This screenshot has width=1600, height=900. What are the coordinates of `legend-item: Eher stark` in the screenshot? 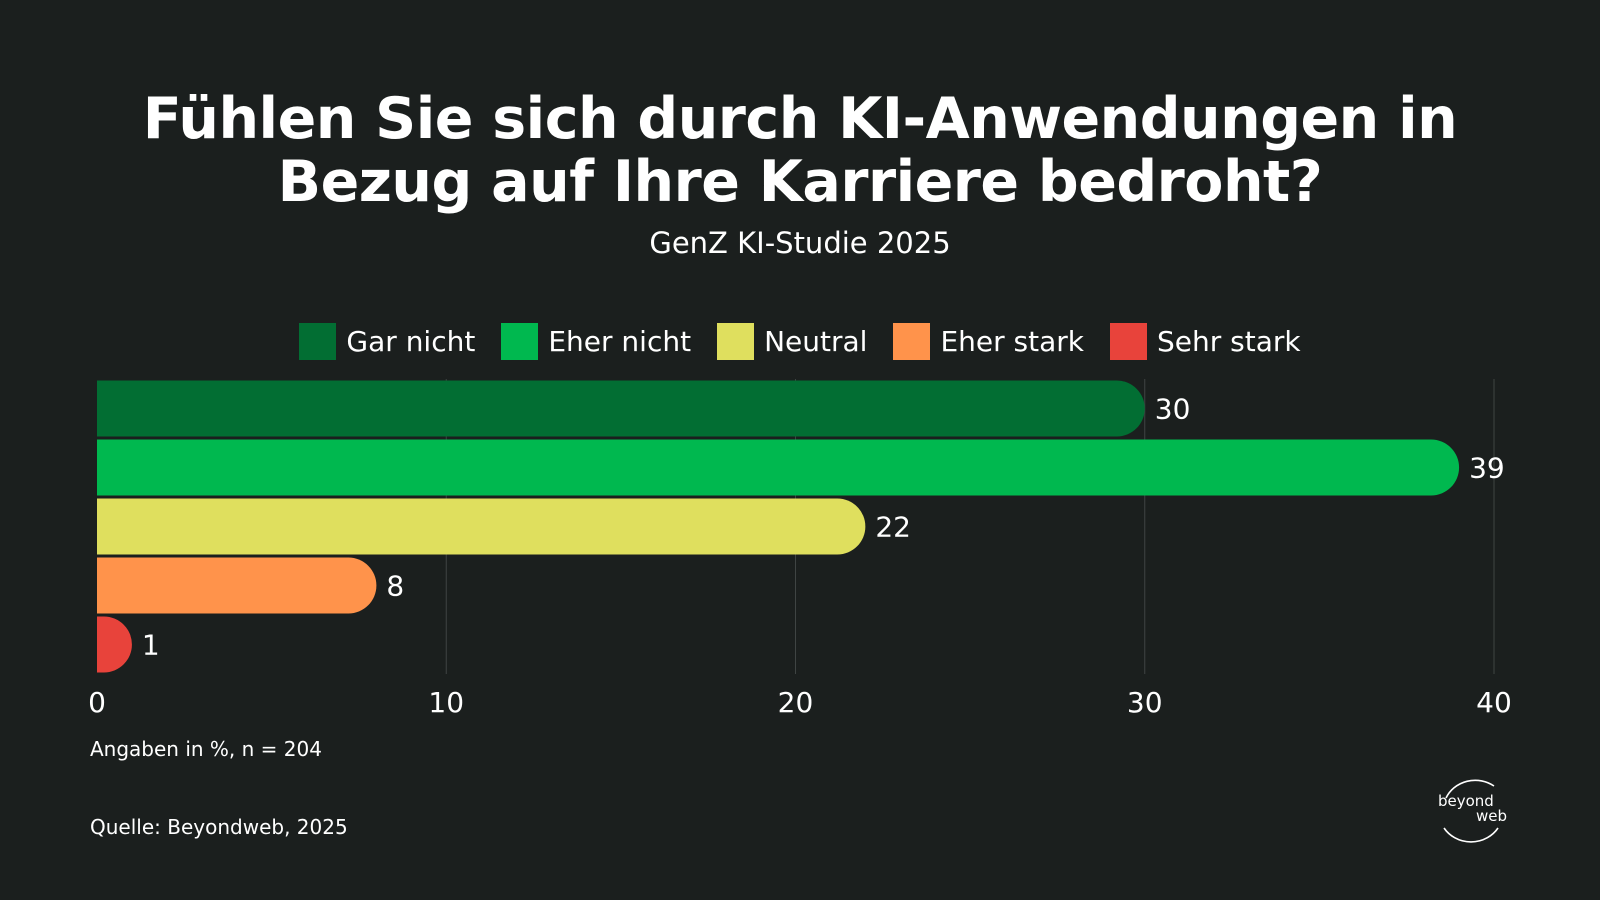 It's located at (988, 341).